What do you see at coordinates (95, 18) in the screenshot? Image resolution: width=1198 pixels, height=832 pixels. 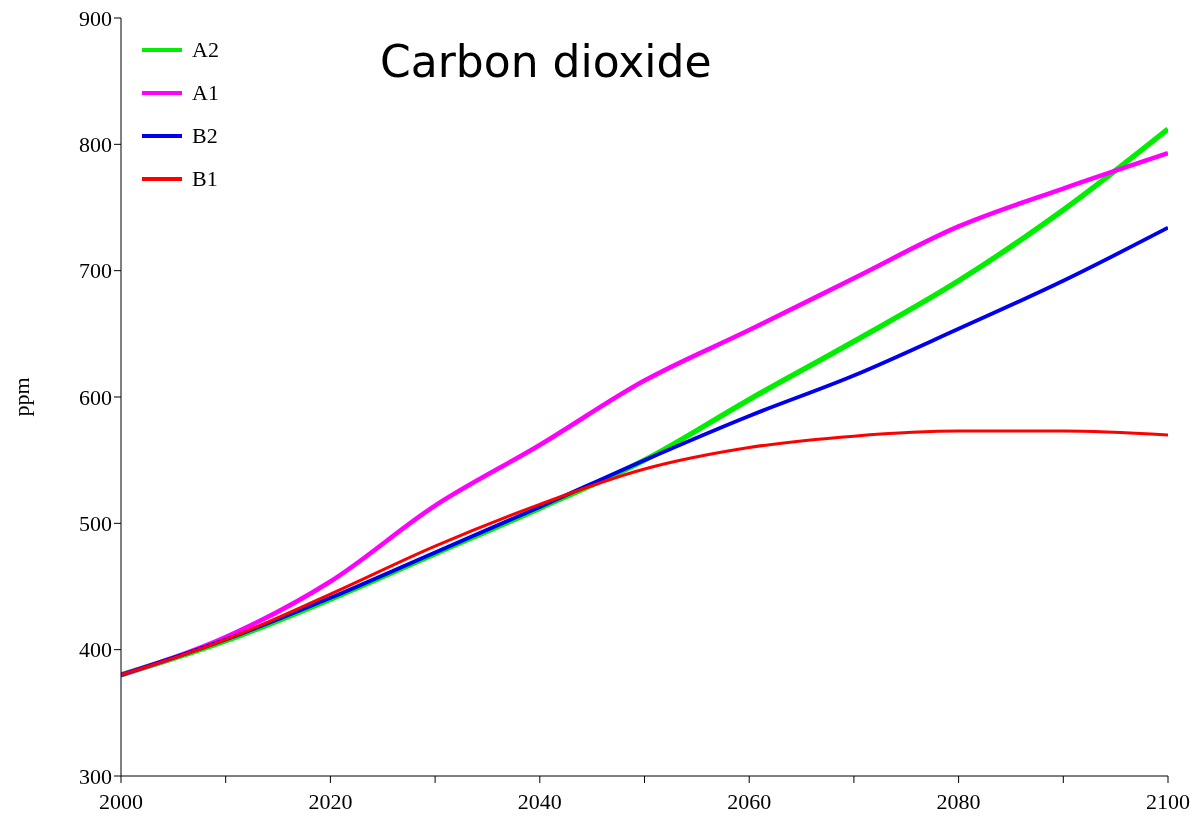 I see `y-tick-label: 900` at bounding box center [95, 18].